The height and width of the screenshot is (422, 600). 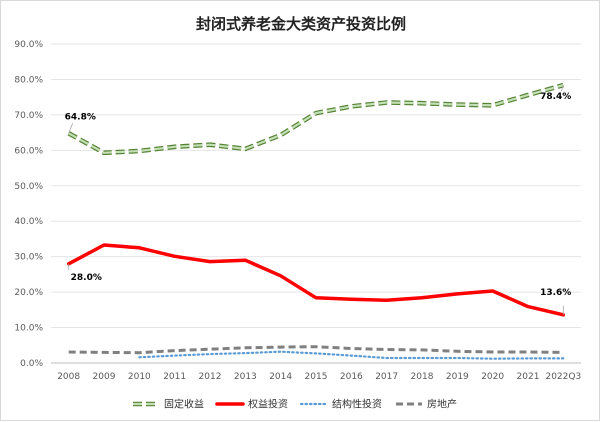 I want to click on legend: 固定收益 权益投资 结构性投资 房地产, so click(x=295, y=404).